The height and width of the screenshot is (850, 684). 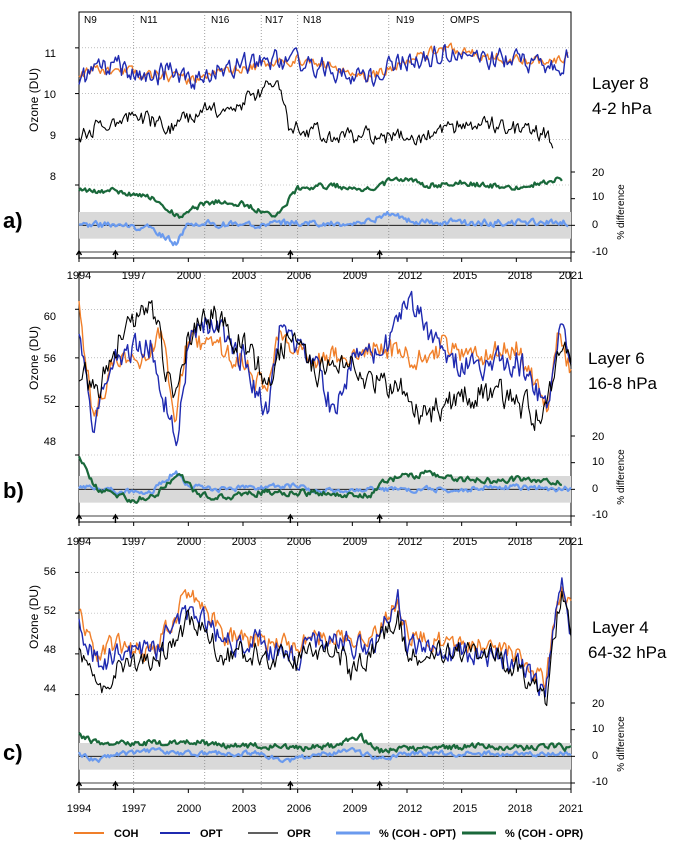 I want to click on x-tick-a-6: 2012, so click(x=410, y=276).